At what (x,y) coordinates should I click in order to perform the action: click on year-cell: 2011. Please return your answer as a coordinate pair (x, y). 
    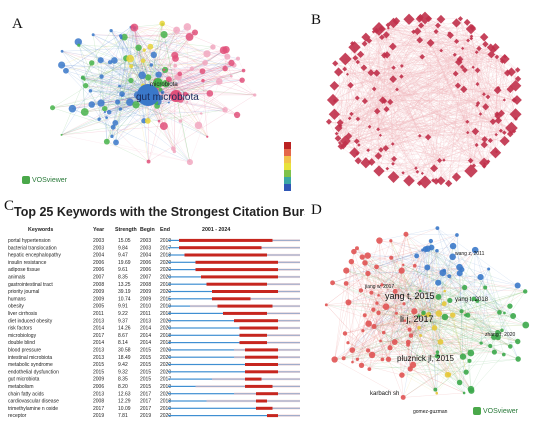
    Looking at the image, I should click on (98, 314).